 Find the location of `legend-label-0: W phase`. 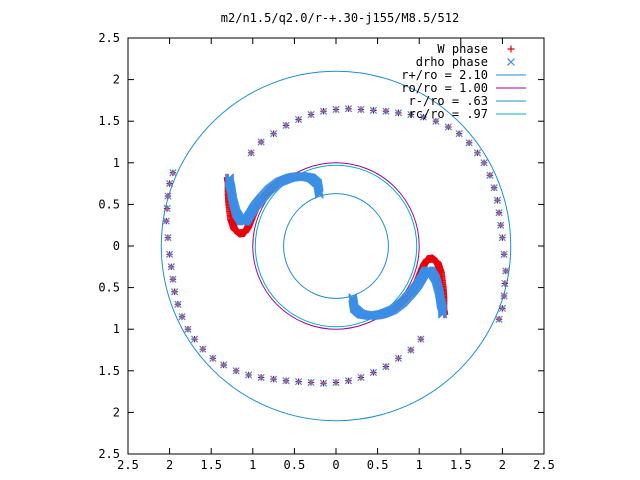

legend-label-0: W phase is located at coordinates (462, 49).